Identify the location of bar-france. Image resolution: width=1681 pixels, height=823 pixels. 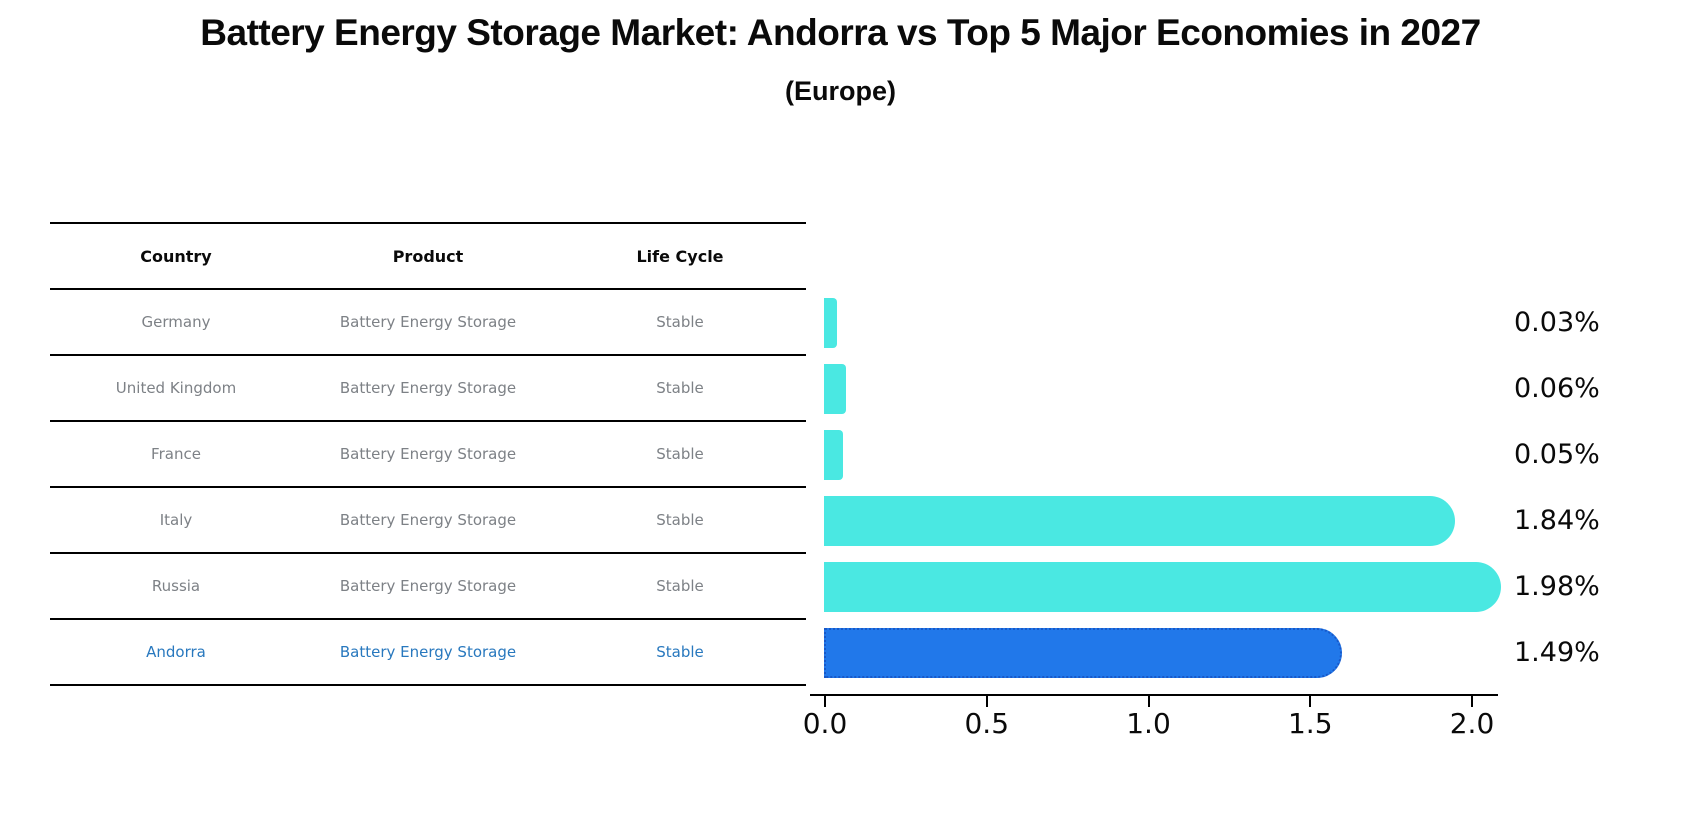
(834, 455).